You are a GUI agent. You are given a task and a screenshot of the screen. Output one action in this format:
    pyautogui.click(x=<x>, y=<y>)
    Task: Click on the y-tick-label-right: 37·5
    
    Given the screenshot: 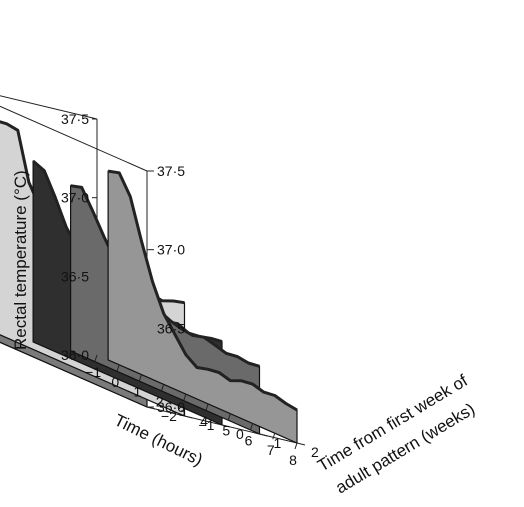 What is the action you would take?
    pyautogui.click(x=171, y=171)
    